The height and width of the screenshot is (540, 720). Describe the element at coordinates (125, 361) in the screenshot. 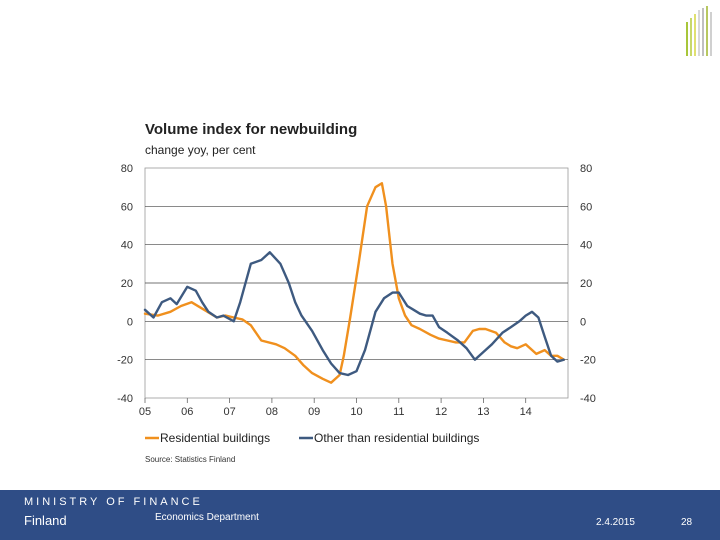

I see `y-tick-label-left: -20` at that location.